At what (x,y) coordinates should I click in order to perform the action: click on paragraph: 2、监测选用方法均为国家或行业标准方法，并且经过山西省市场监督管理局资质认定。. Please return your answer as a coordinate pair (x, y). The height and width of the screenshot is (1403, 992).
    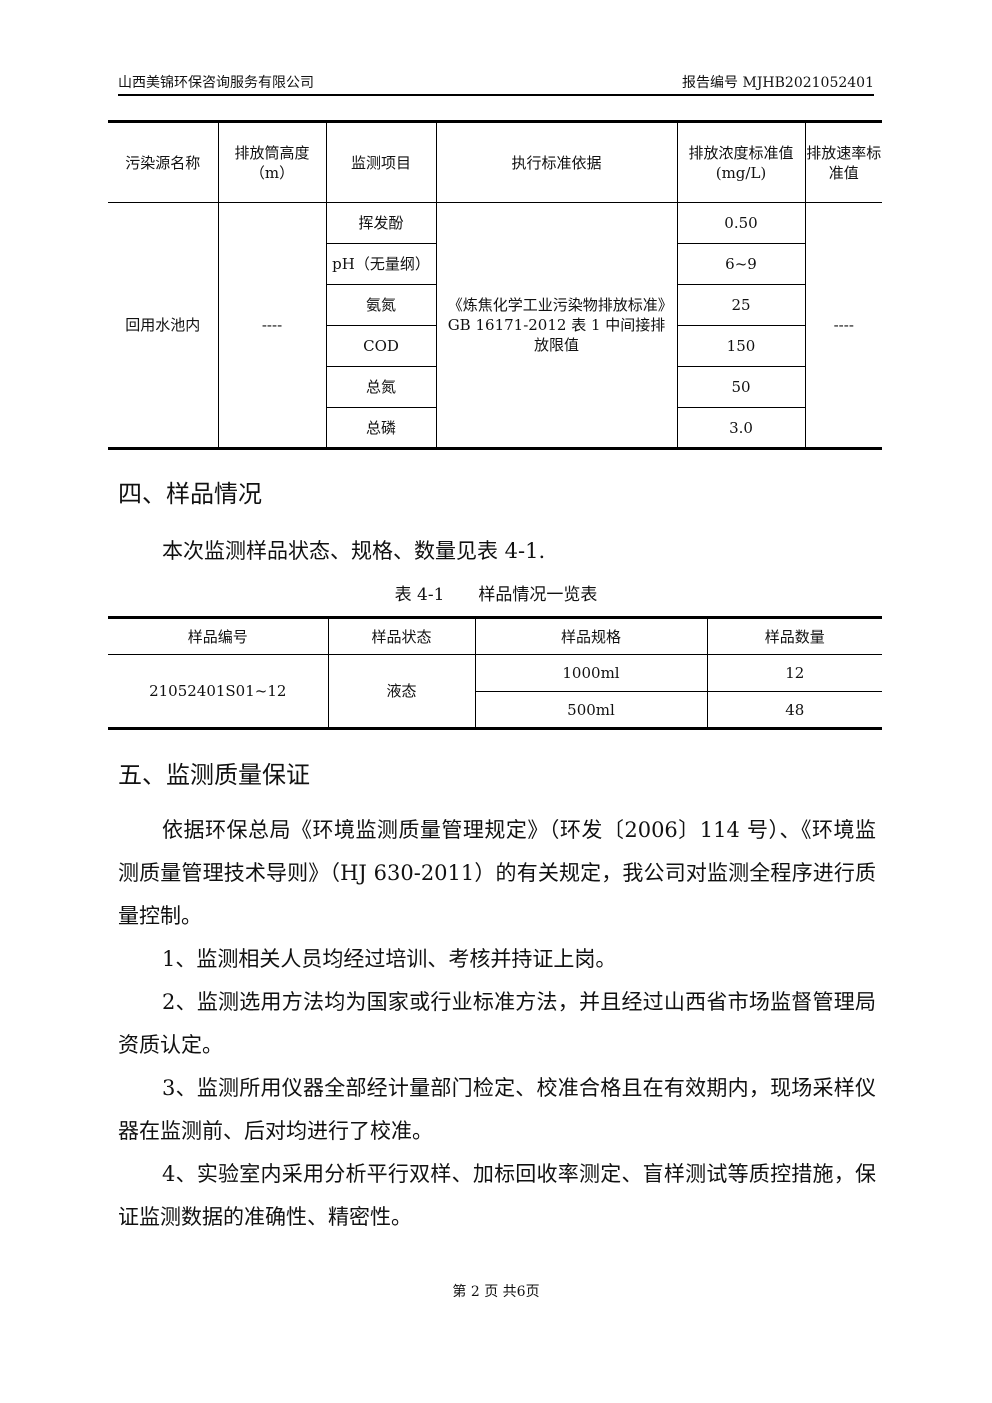
    Looking at the image, I should click on (497, 1023).